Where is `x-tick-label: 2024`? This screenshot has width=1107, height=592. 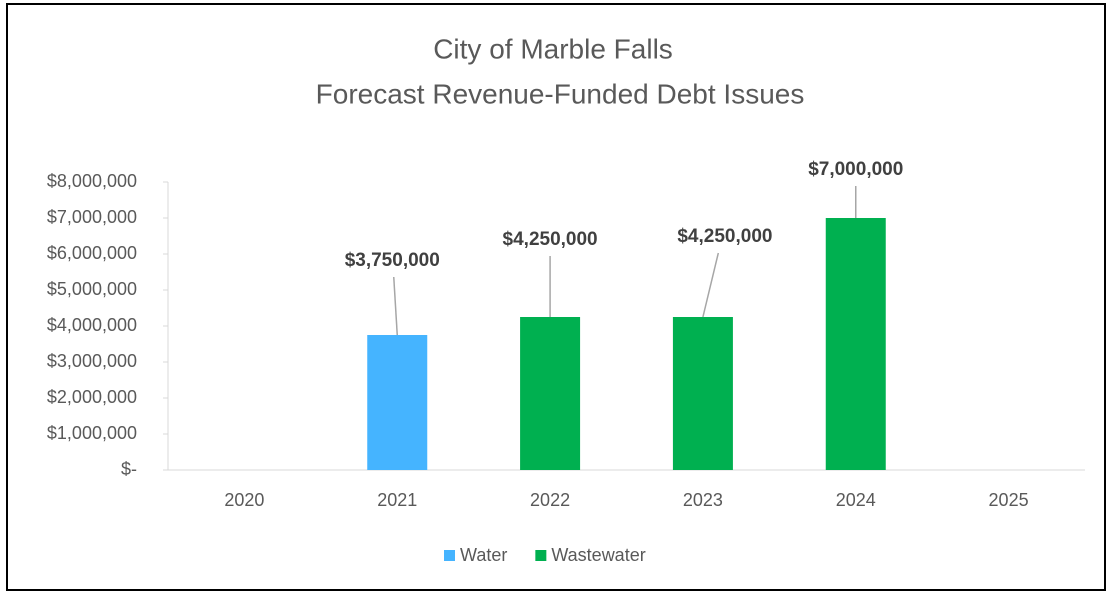 x-tick-label: 2024 is located at coordinates (856, 500).